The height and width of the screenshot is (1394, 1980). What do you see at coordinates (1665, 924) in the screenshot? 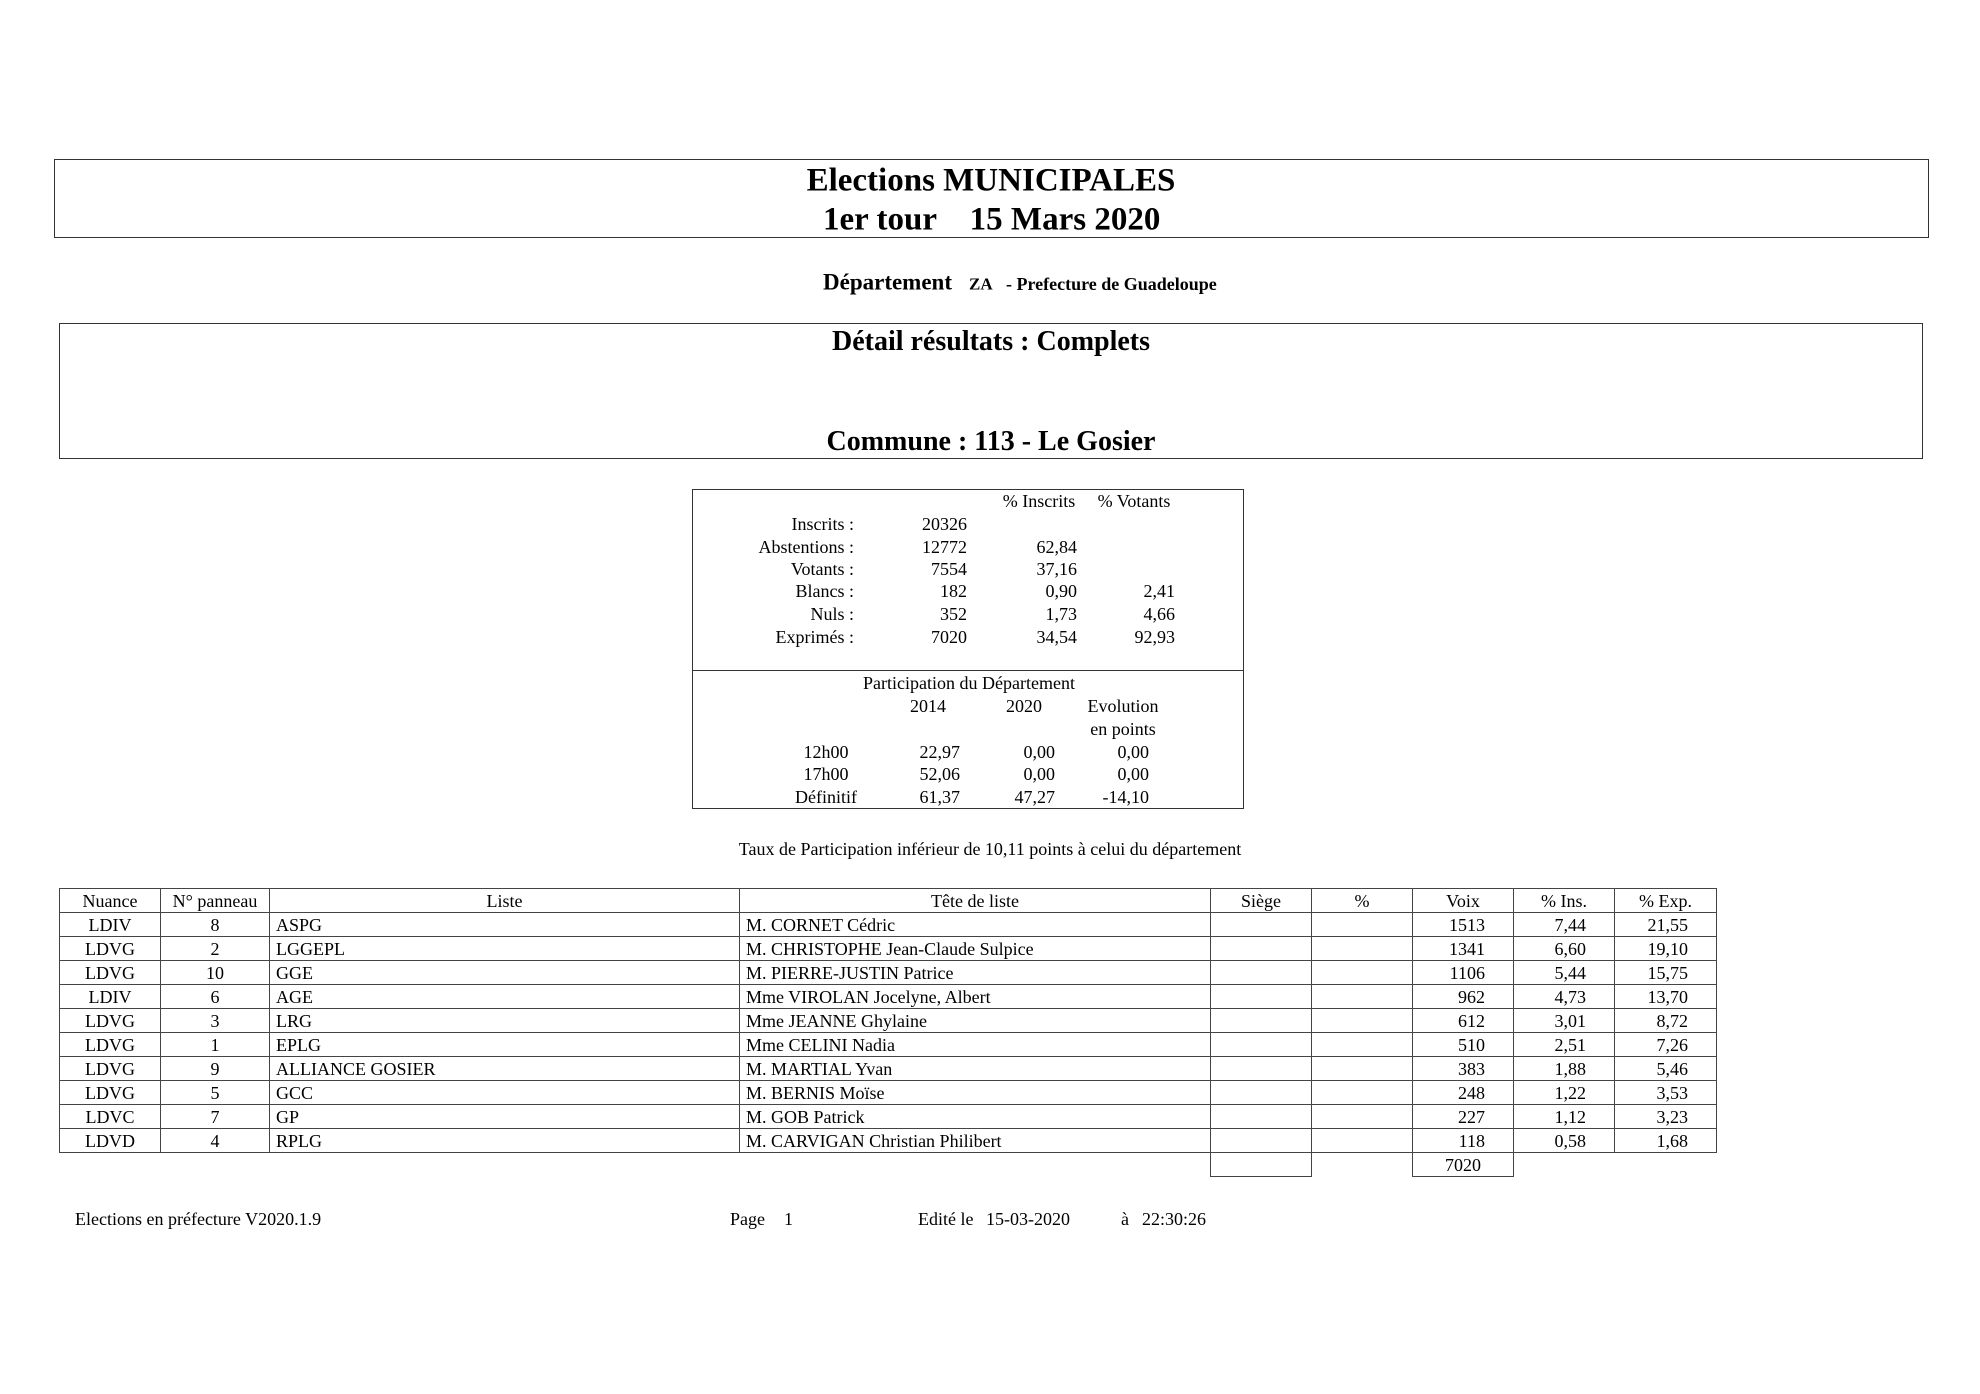
I see `cell-exp: 21,55` at bounding box center [1665, 924].